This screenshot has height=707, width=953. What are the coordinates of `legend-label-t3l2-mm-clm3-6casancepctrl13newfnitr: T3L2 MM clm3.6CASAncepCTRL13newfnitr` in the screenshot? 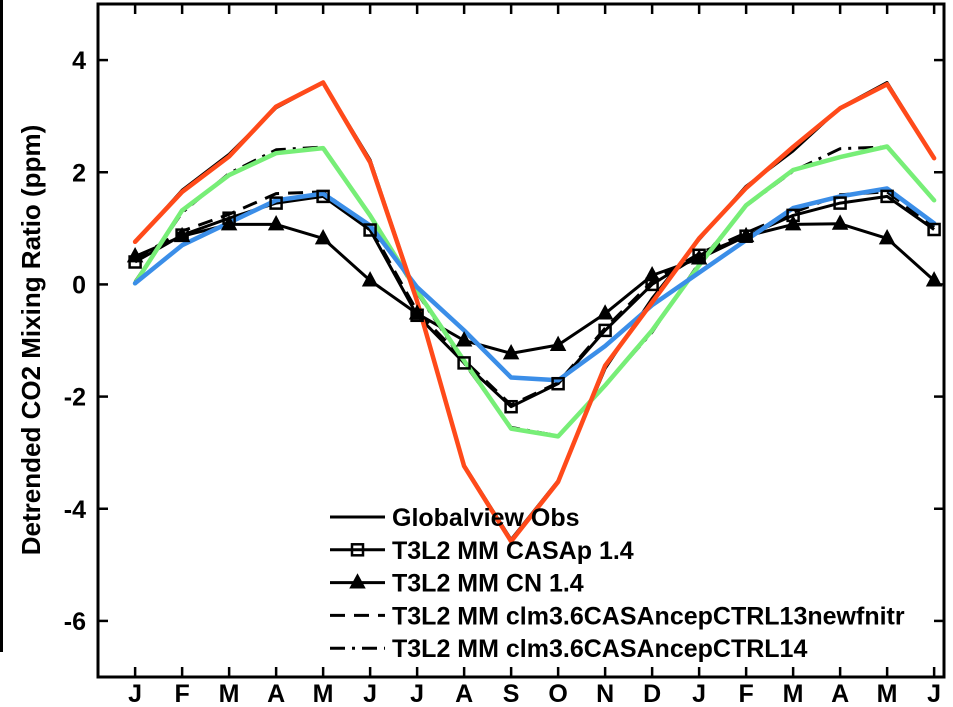 It's located at (648, 616).